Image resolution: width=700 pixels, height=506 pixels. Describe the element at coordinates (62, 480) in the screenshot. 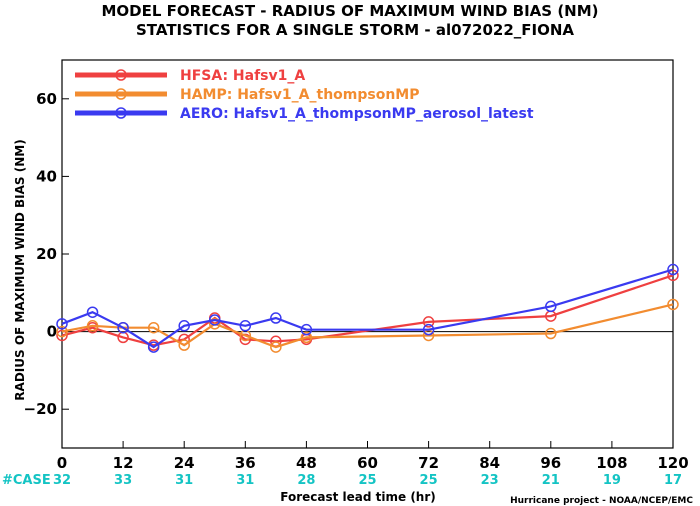

I see `case-count: 32` at that location.